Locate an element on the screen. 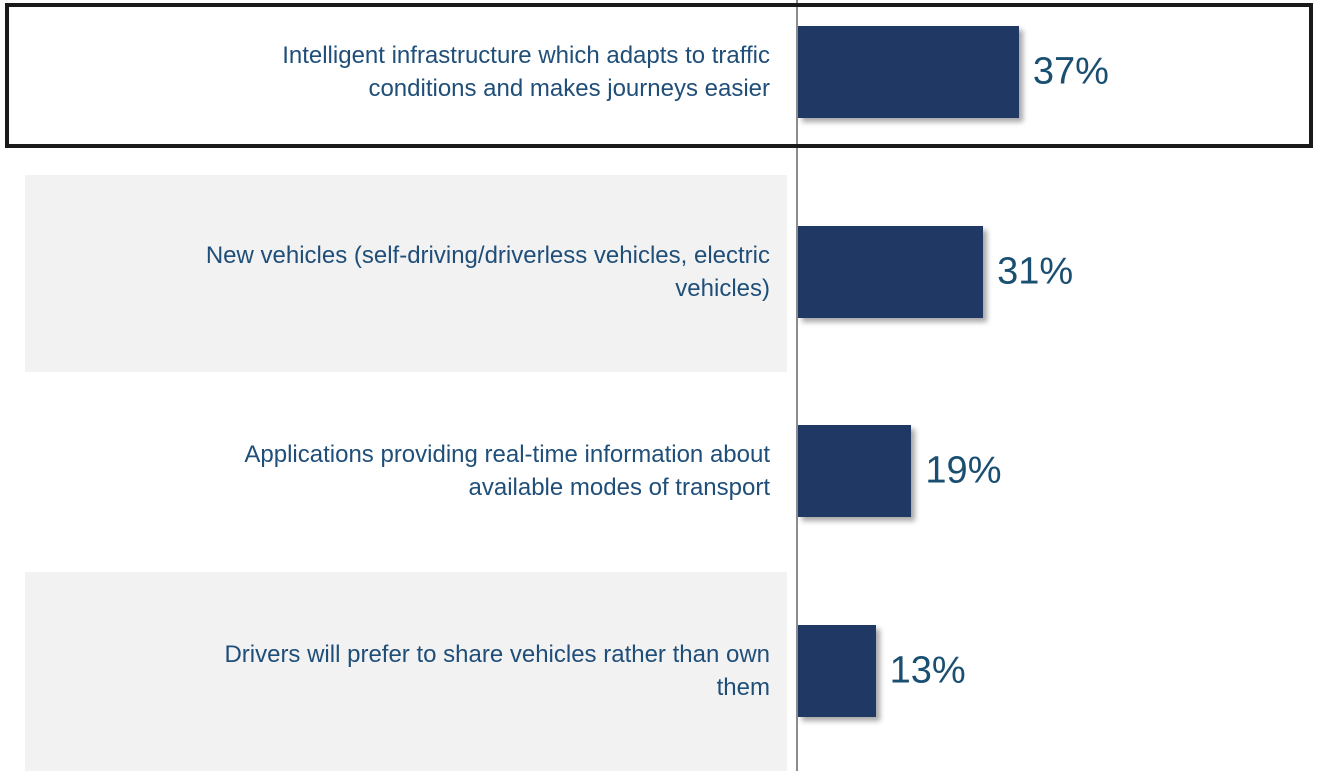 This screenshot has width=1317, height=771. value-label: 31% is located at coordinates (1035, 271).